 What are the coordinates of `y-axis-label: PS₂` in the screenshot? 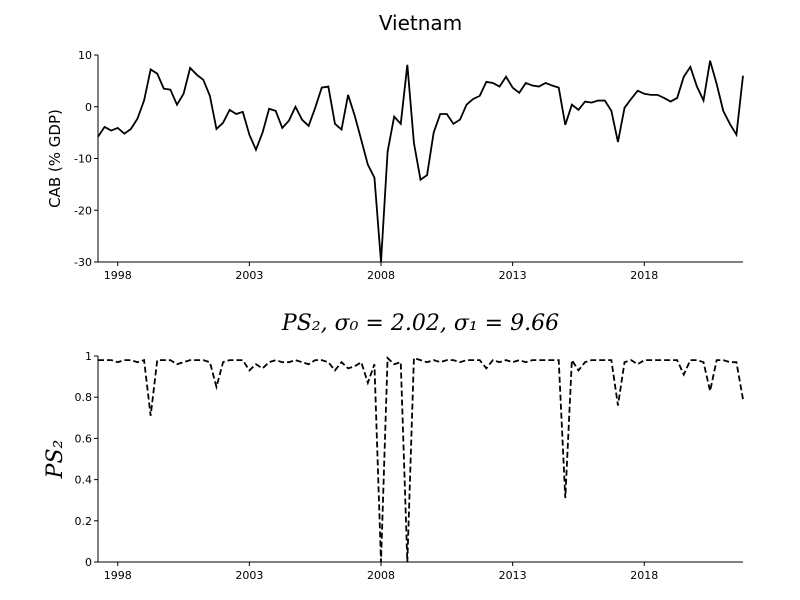 It's located at (55, 460).